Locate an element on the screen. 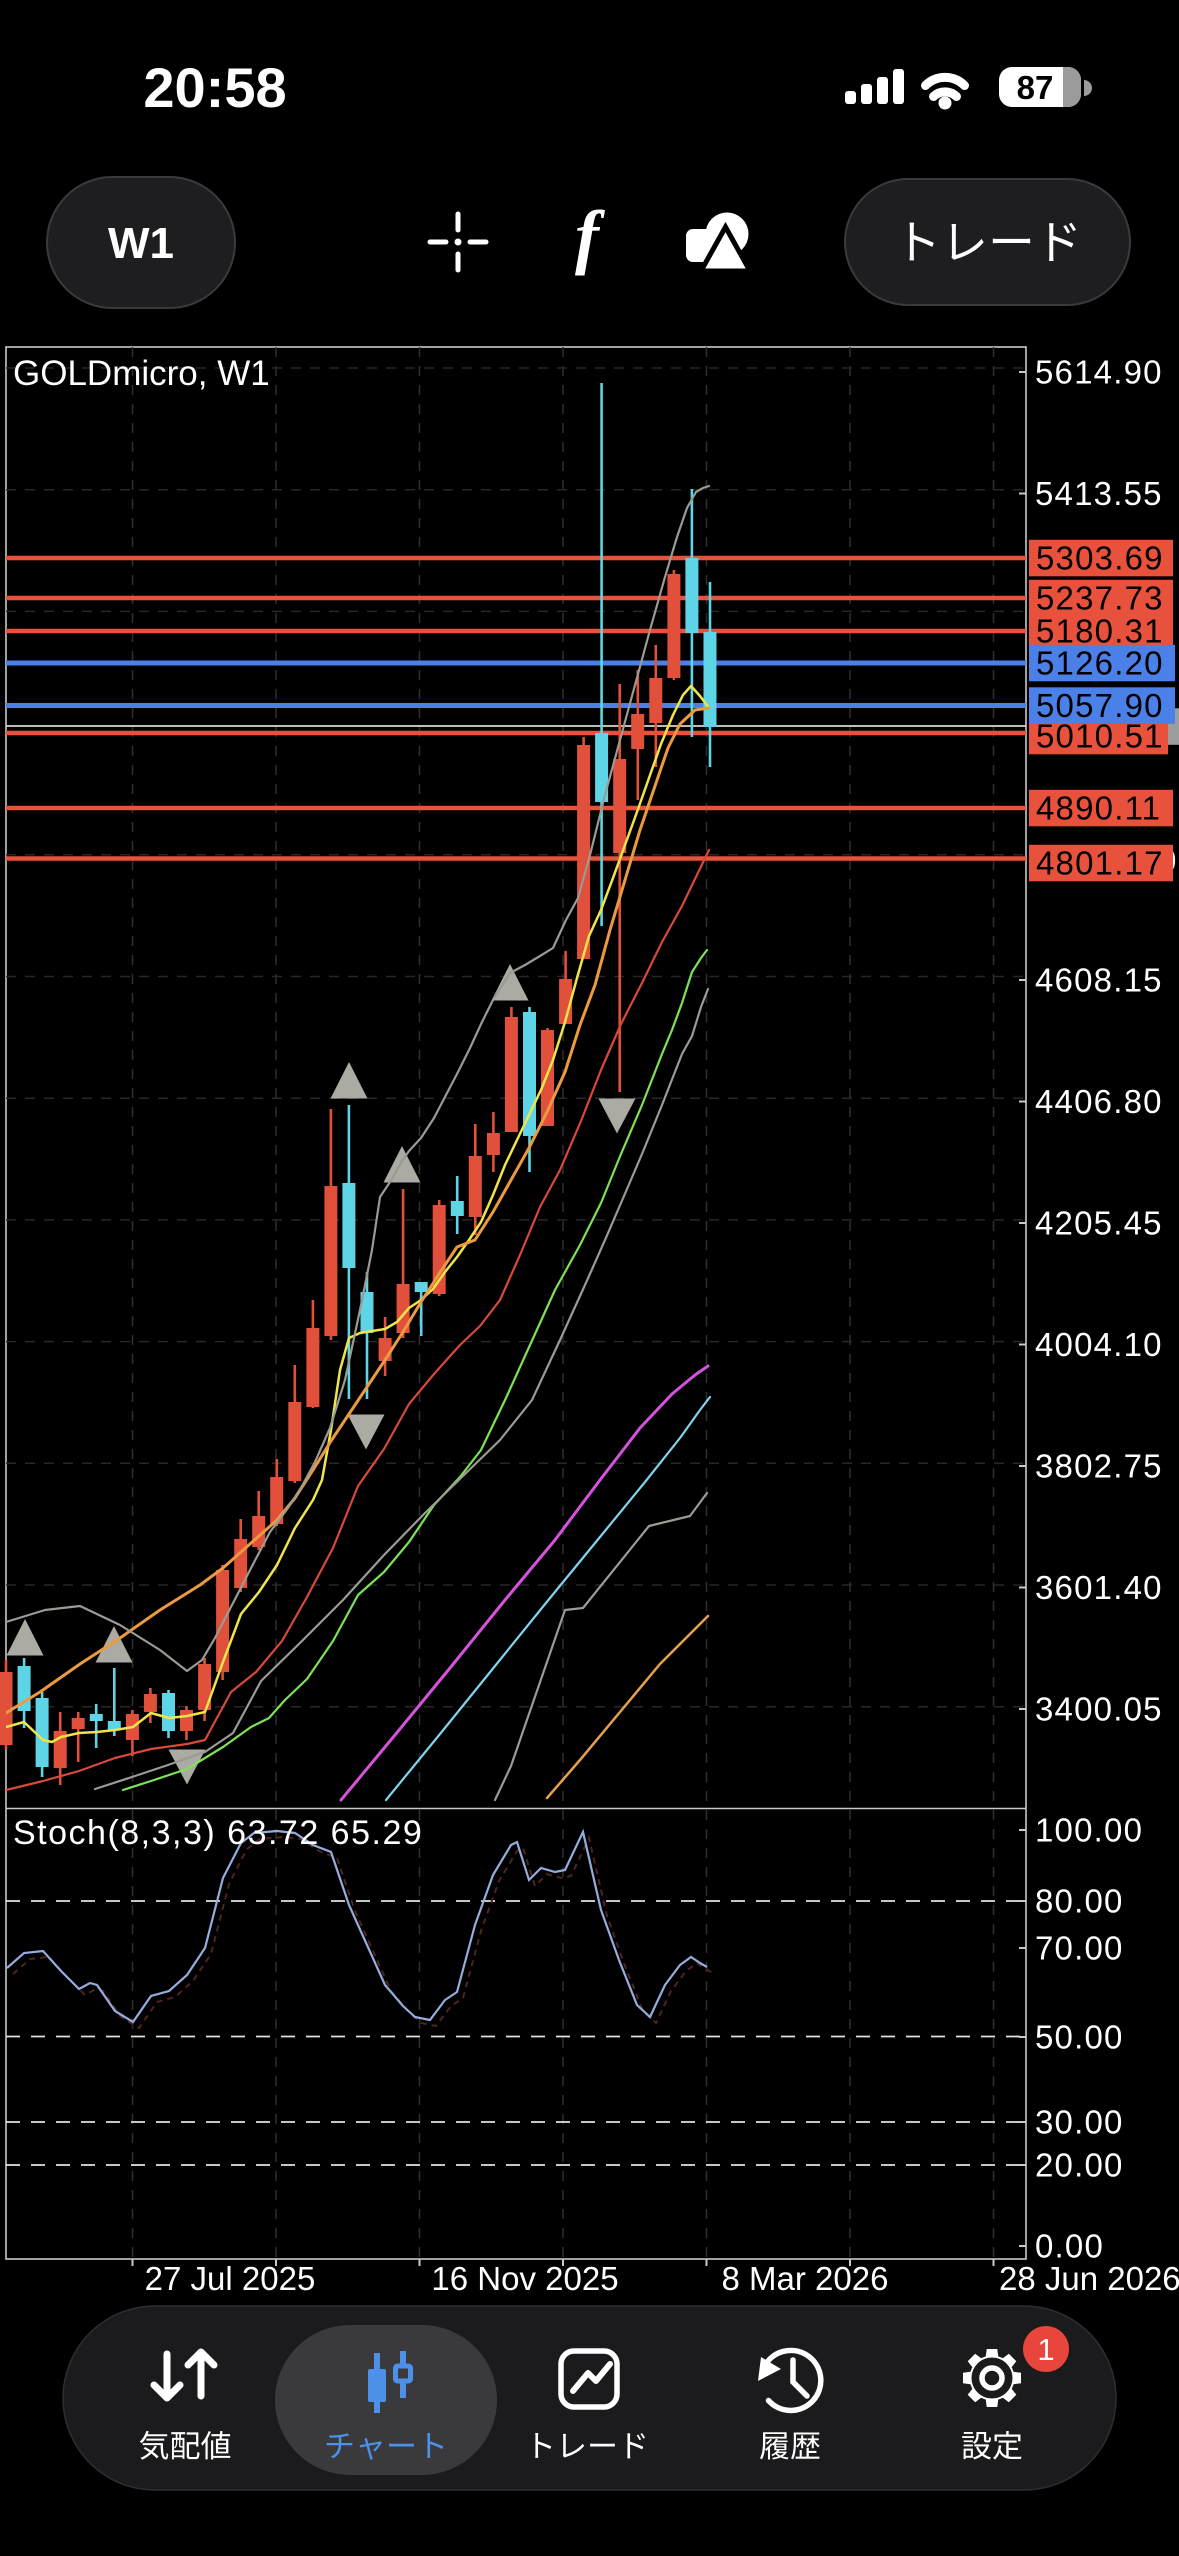 This screenshot has width=1179, height=2556. svg-text: 4205.45 is located at coordinates (1099, 1223).